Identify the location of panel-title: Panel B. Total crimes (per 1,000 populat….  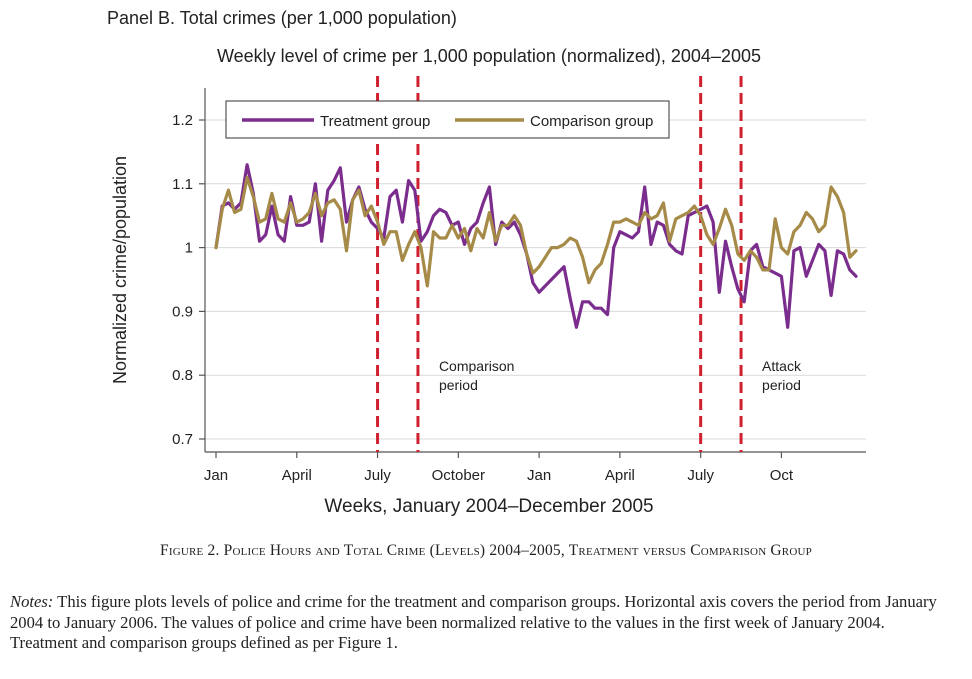
(282, 18).